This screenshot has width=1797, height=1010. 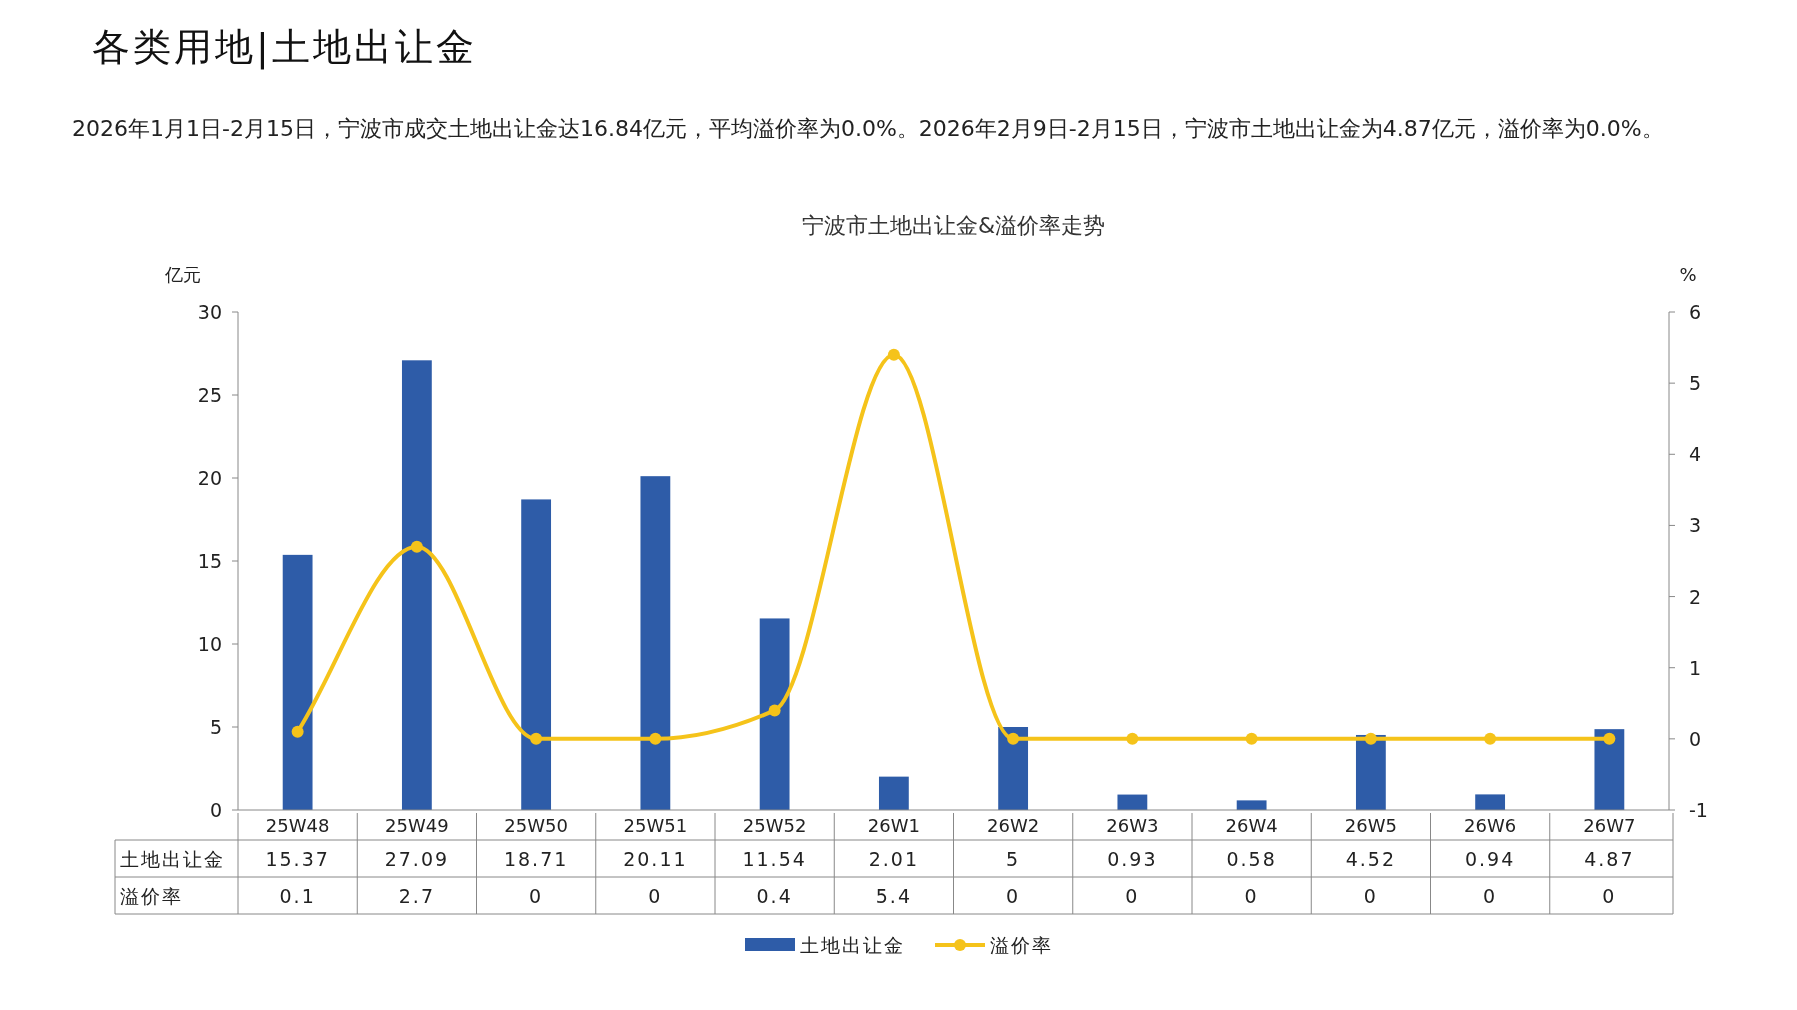 I want to click on data-label: 4.87, so click(x=1609, y=859).